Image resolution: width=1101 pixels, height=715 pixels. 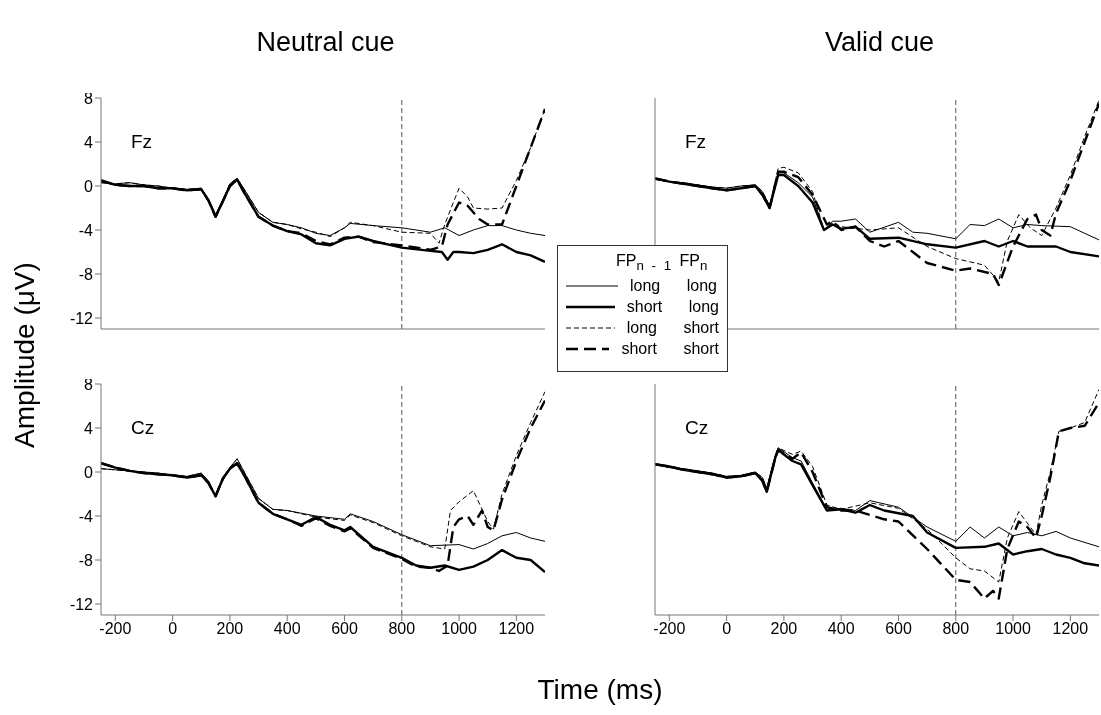 What do you see at coordinates (670, 348) in the screenshot?
I see `legend-label: short short` at bounding box center [670, 348].